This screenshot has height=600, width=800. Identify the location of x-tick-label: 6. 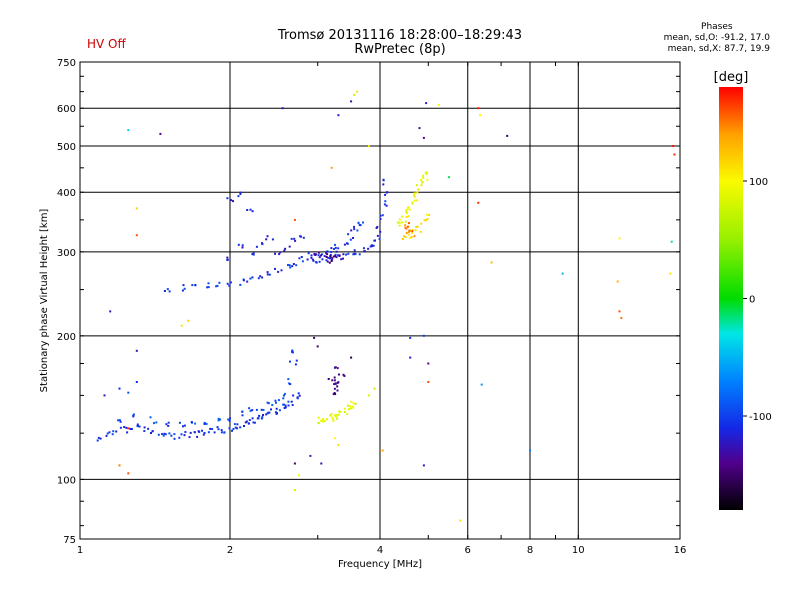
(468, 550).